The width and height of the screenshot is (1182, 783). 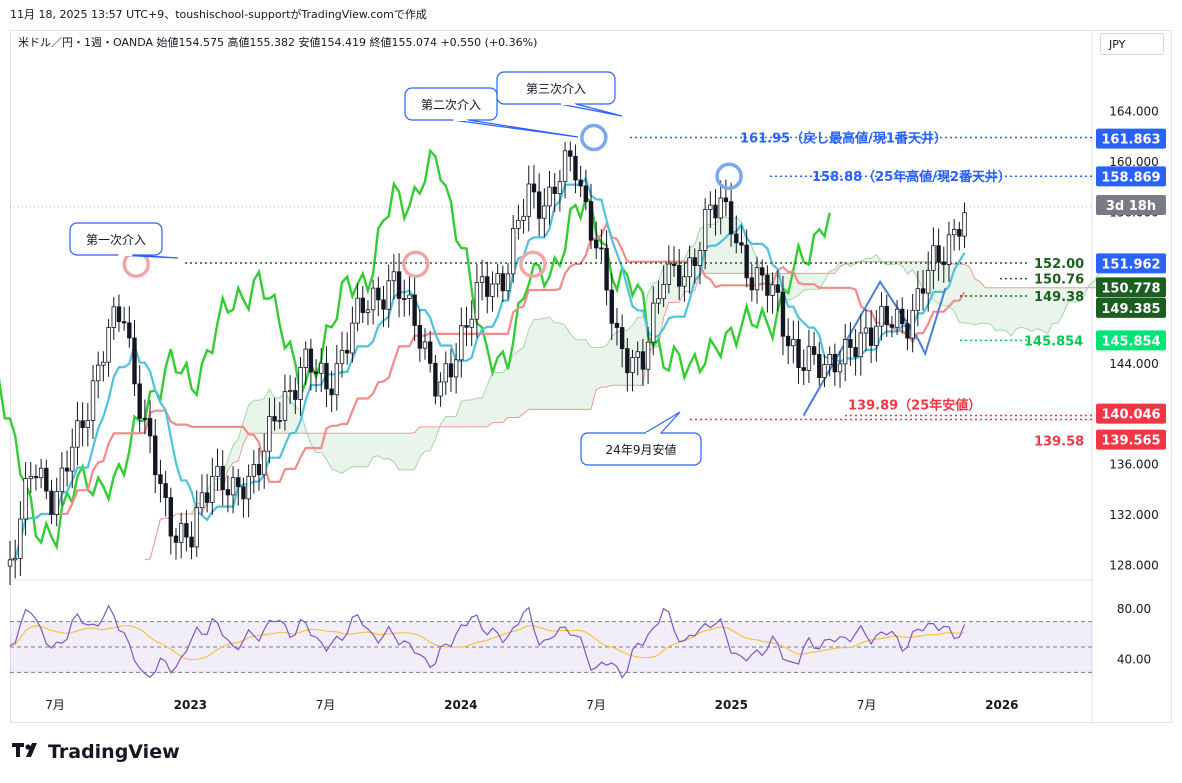 What do you see at coordinates (731, 705) in the screenshot?
I see `x-tick-label: 2025` at bounding box center [731, 705].